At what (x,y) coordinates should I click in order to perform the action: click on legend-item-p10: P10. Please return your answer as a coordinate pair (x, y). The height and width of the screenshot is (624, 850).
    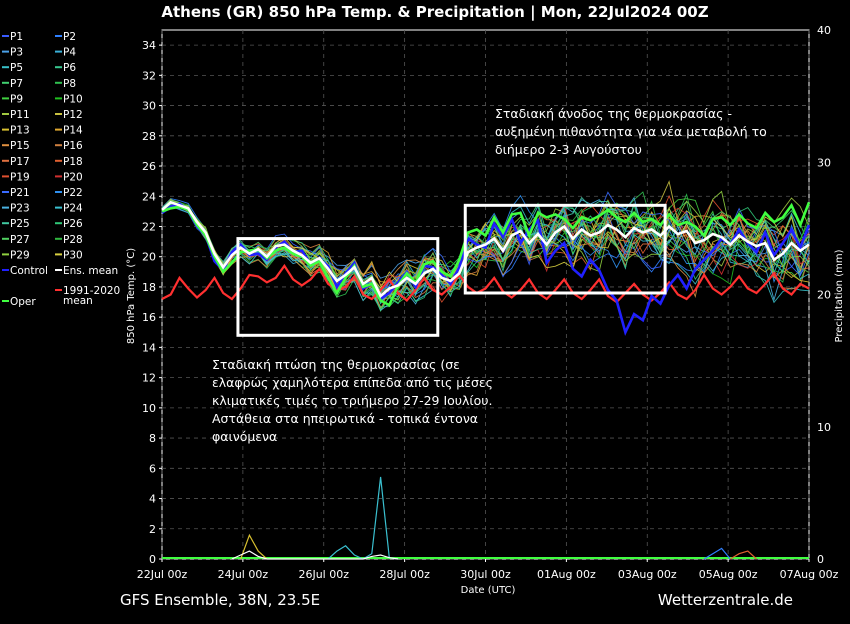
    Looking at the image, I should click on (73, 99).